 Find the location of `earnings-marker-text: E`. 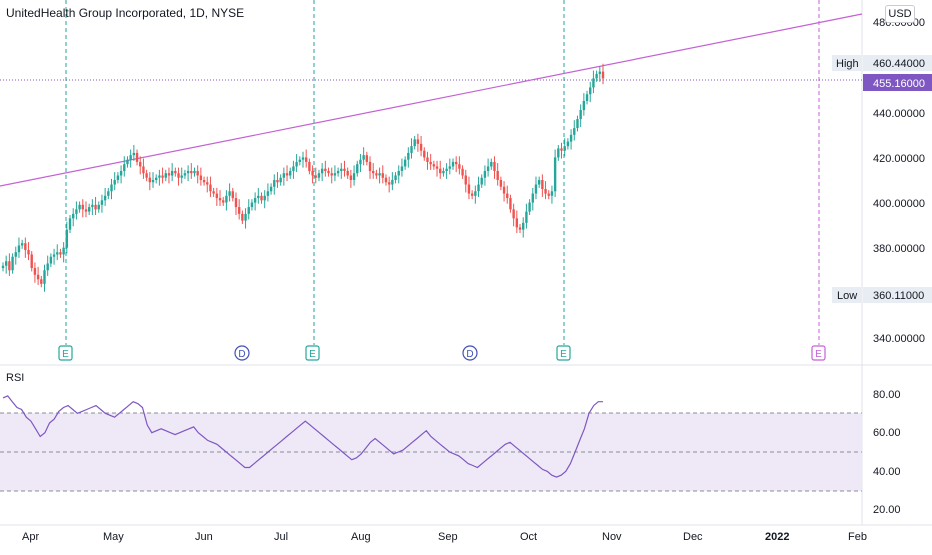

earnings-marker-text: E is located at coordinates (65, 354).